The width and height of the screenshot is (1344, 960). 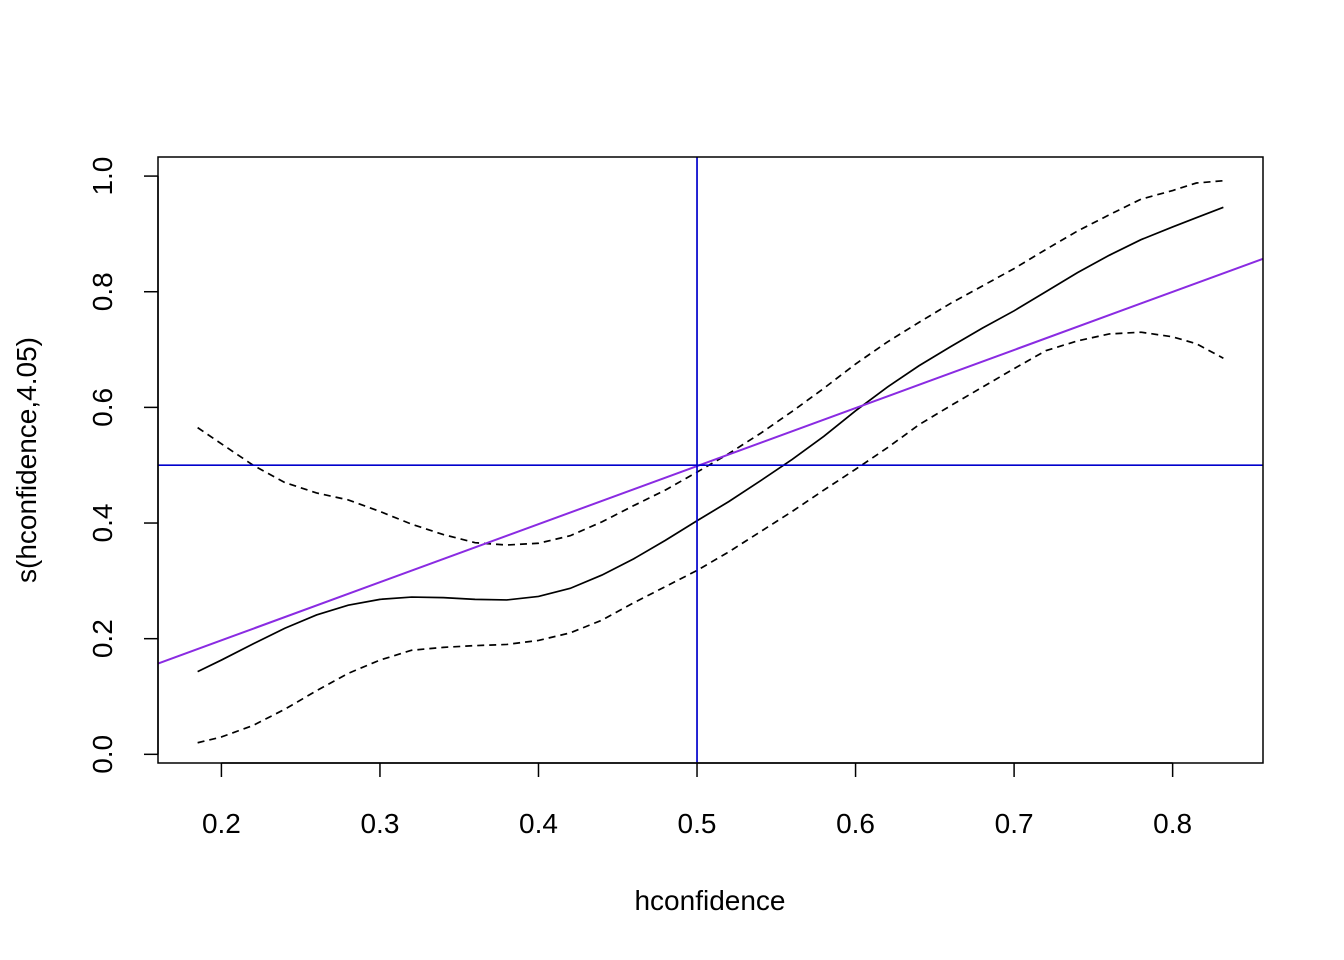 I want to click on y-tick-label: 0.0, so click(x=102, y=754).